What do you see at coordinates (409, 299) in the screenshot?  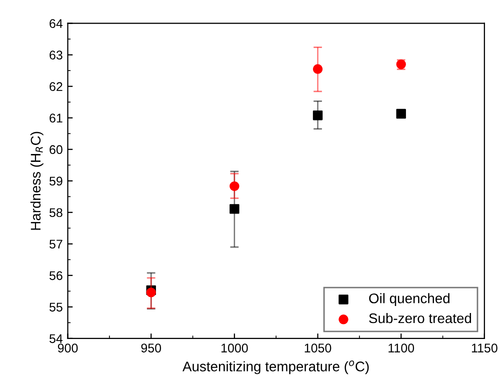 I see `legend-label: Oil quenched` at bounding box center [409, 299].